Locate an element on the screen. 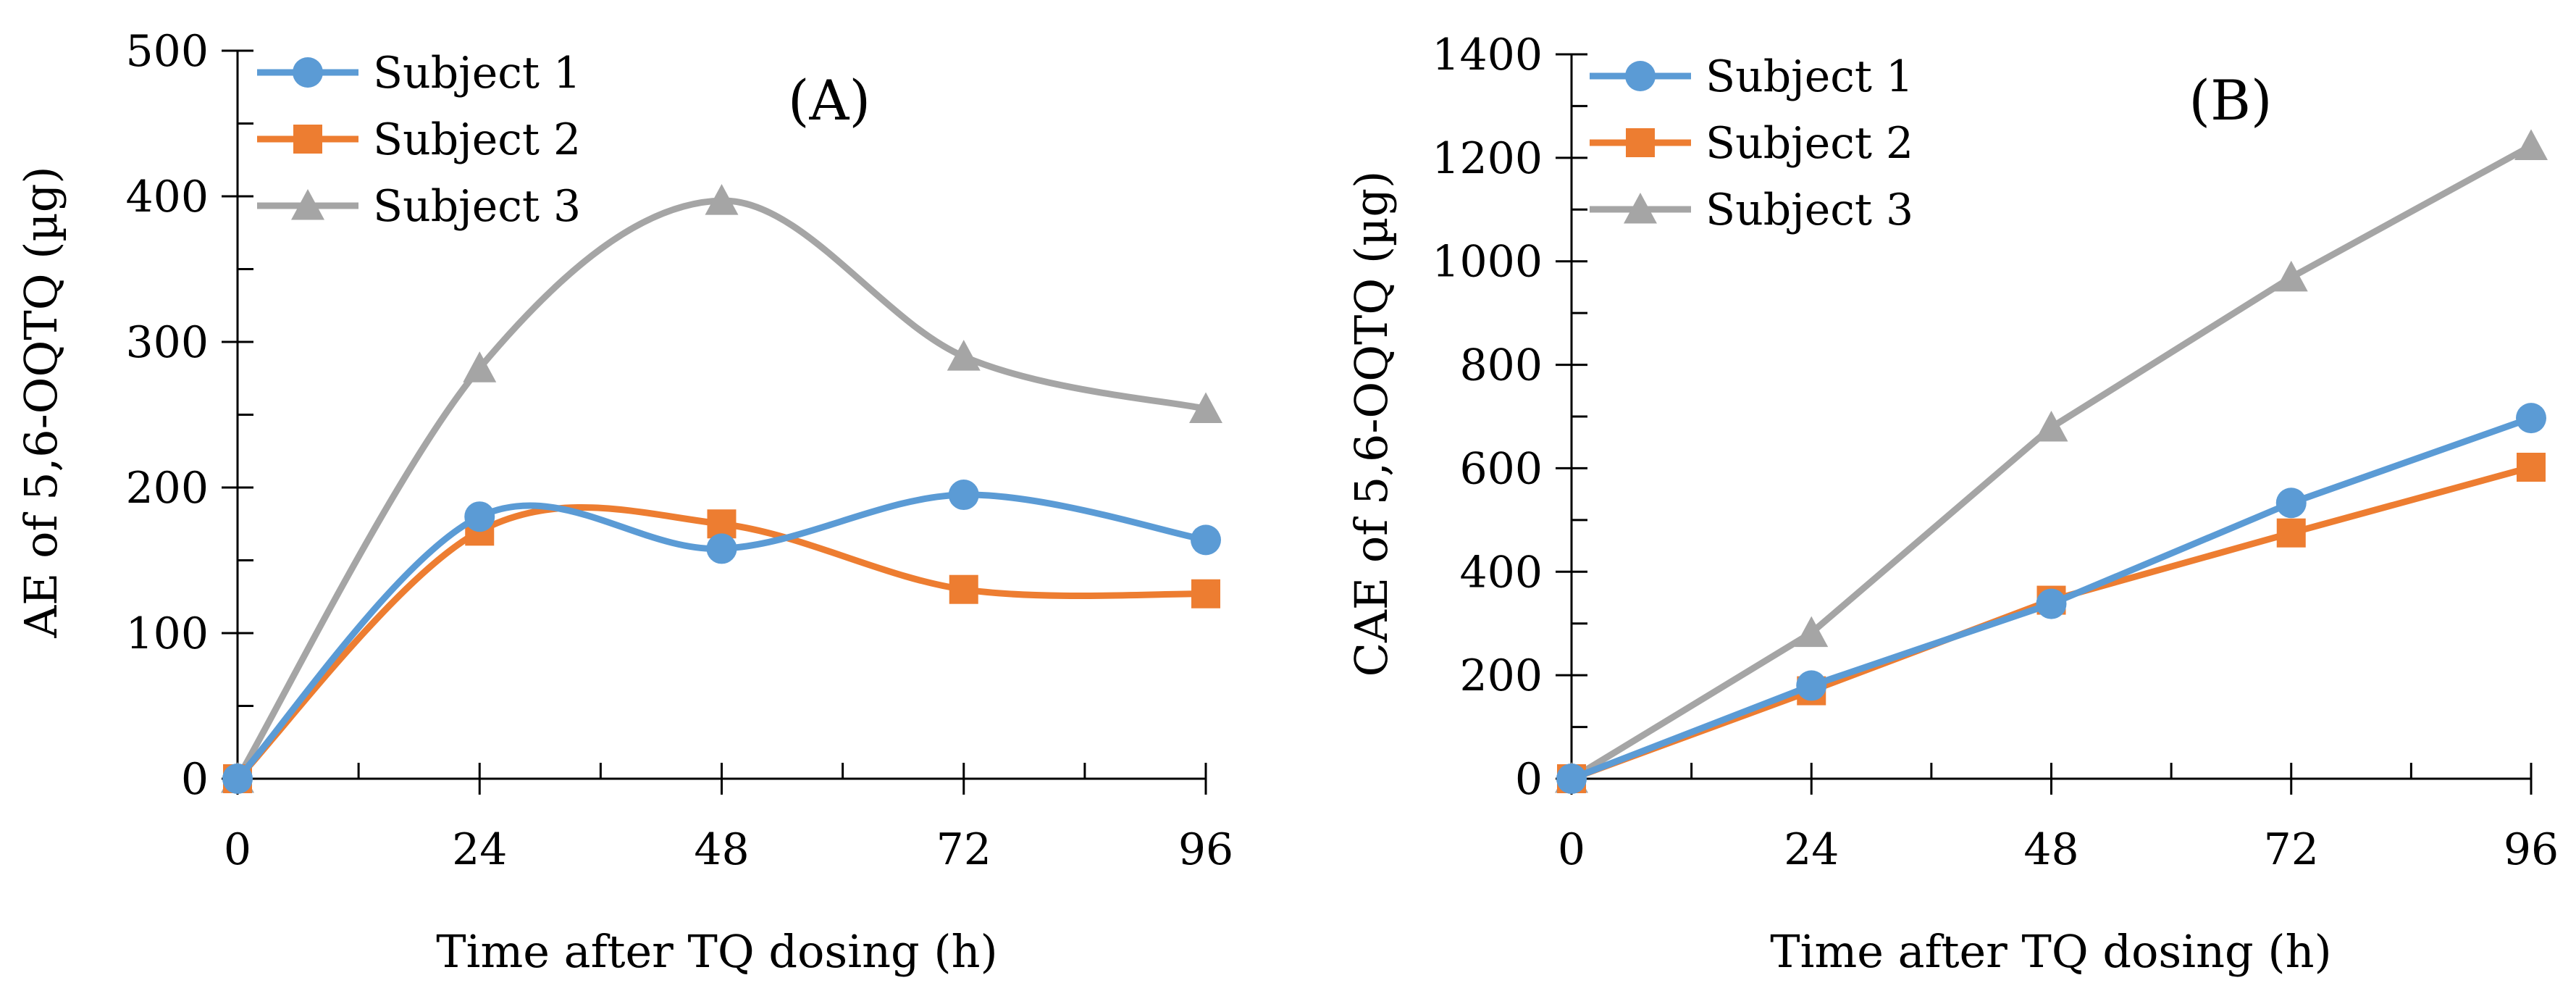 Image resolution: width=2576 pixels, height=1004 pixels. panel-a-title: (A) is located at coordinates (829, 100).